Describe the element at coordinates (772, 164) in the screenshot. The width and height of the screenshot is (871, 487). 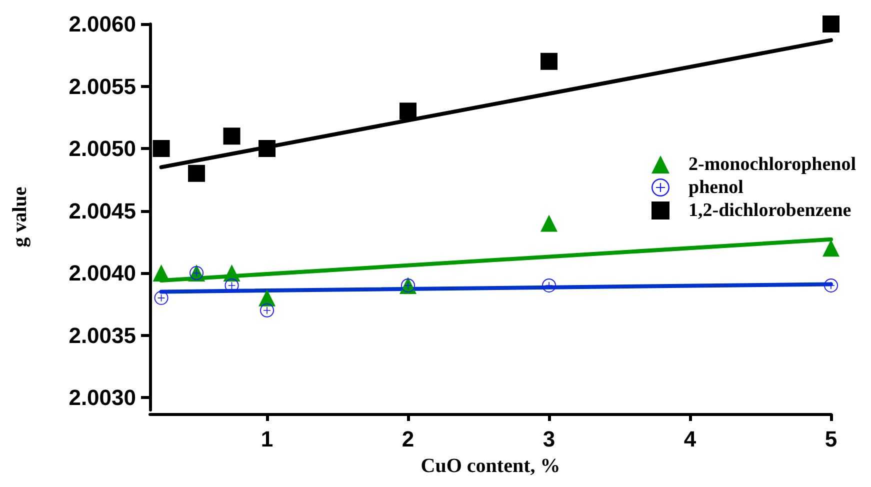
I see `legend-label: 2-monochlorophenol` at that location.